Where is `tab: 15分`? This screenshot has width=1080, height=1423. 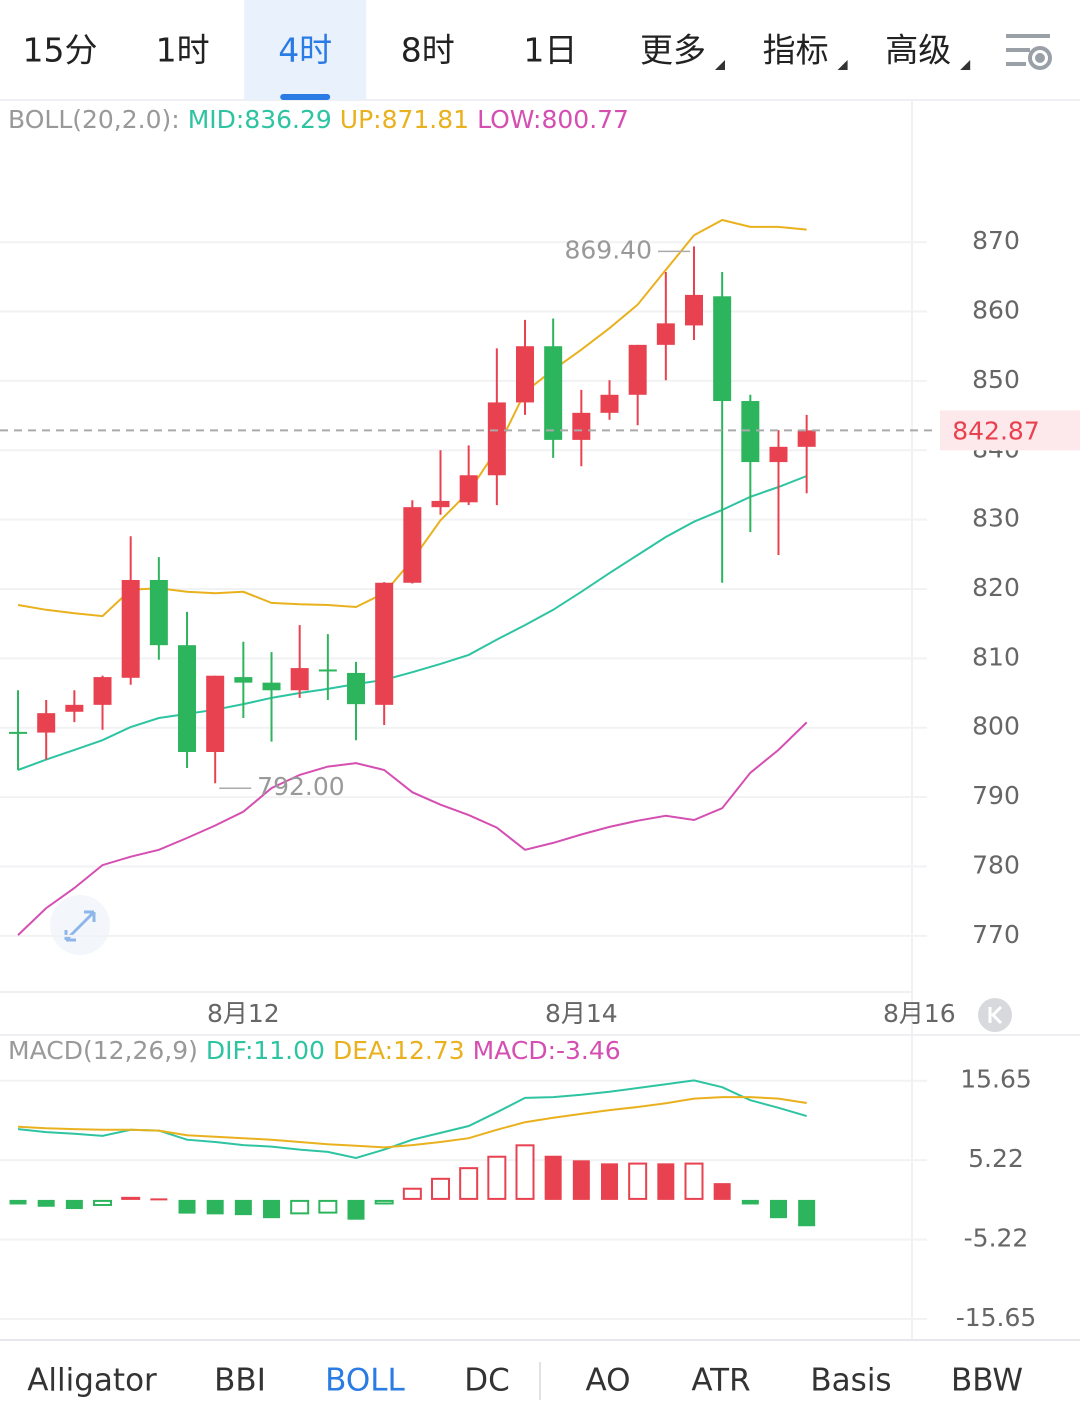
tab: 15分 is located at coordinates (60, 50).